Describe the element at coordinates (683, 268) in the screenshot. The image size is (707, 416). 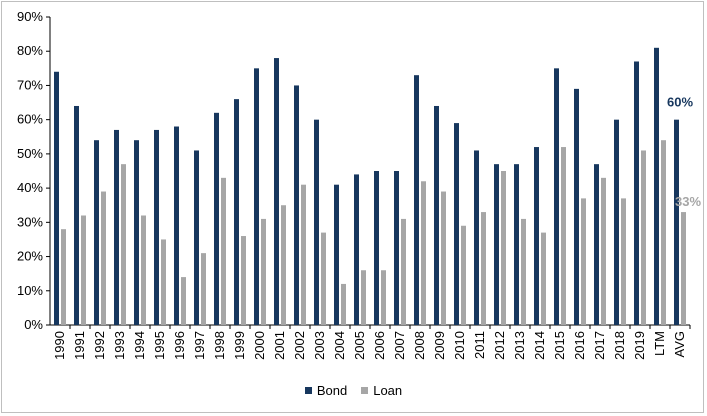
I see `bar-loan-avg` at that location.